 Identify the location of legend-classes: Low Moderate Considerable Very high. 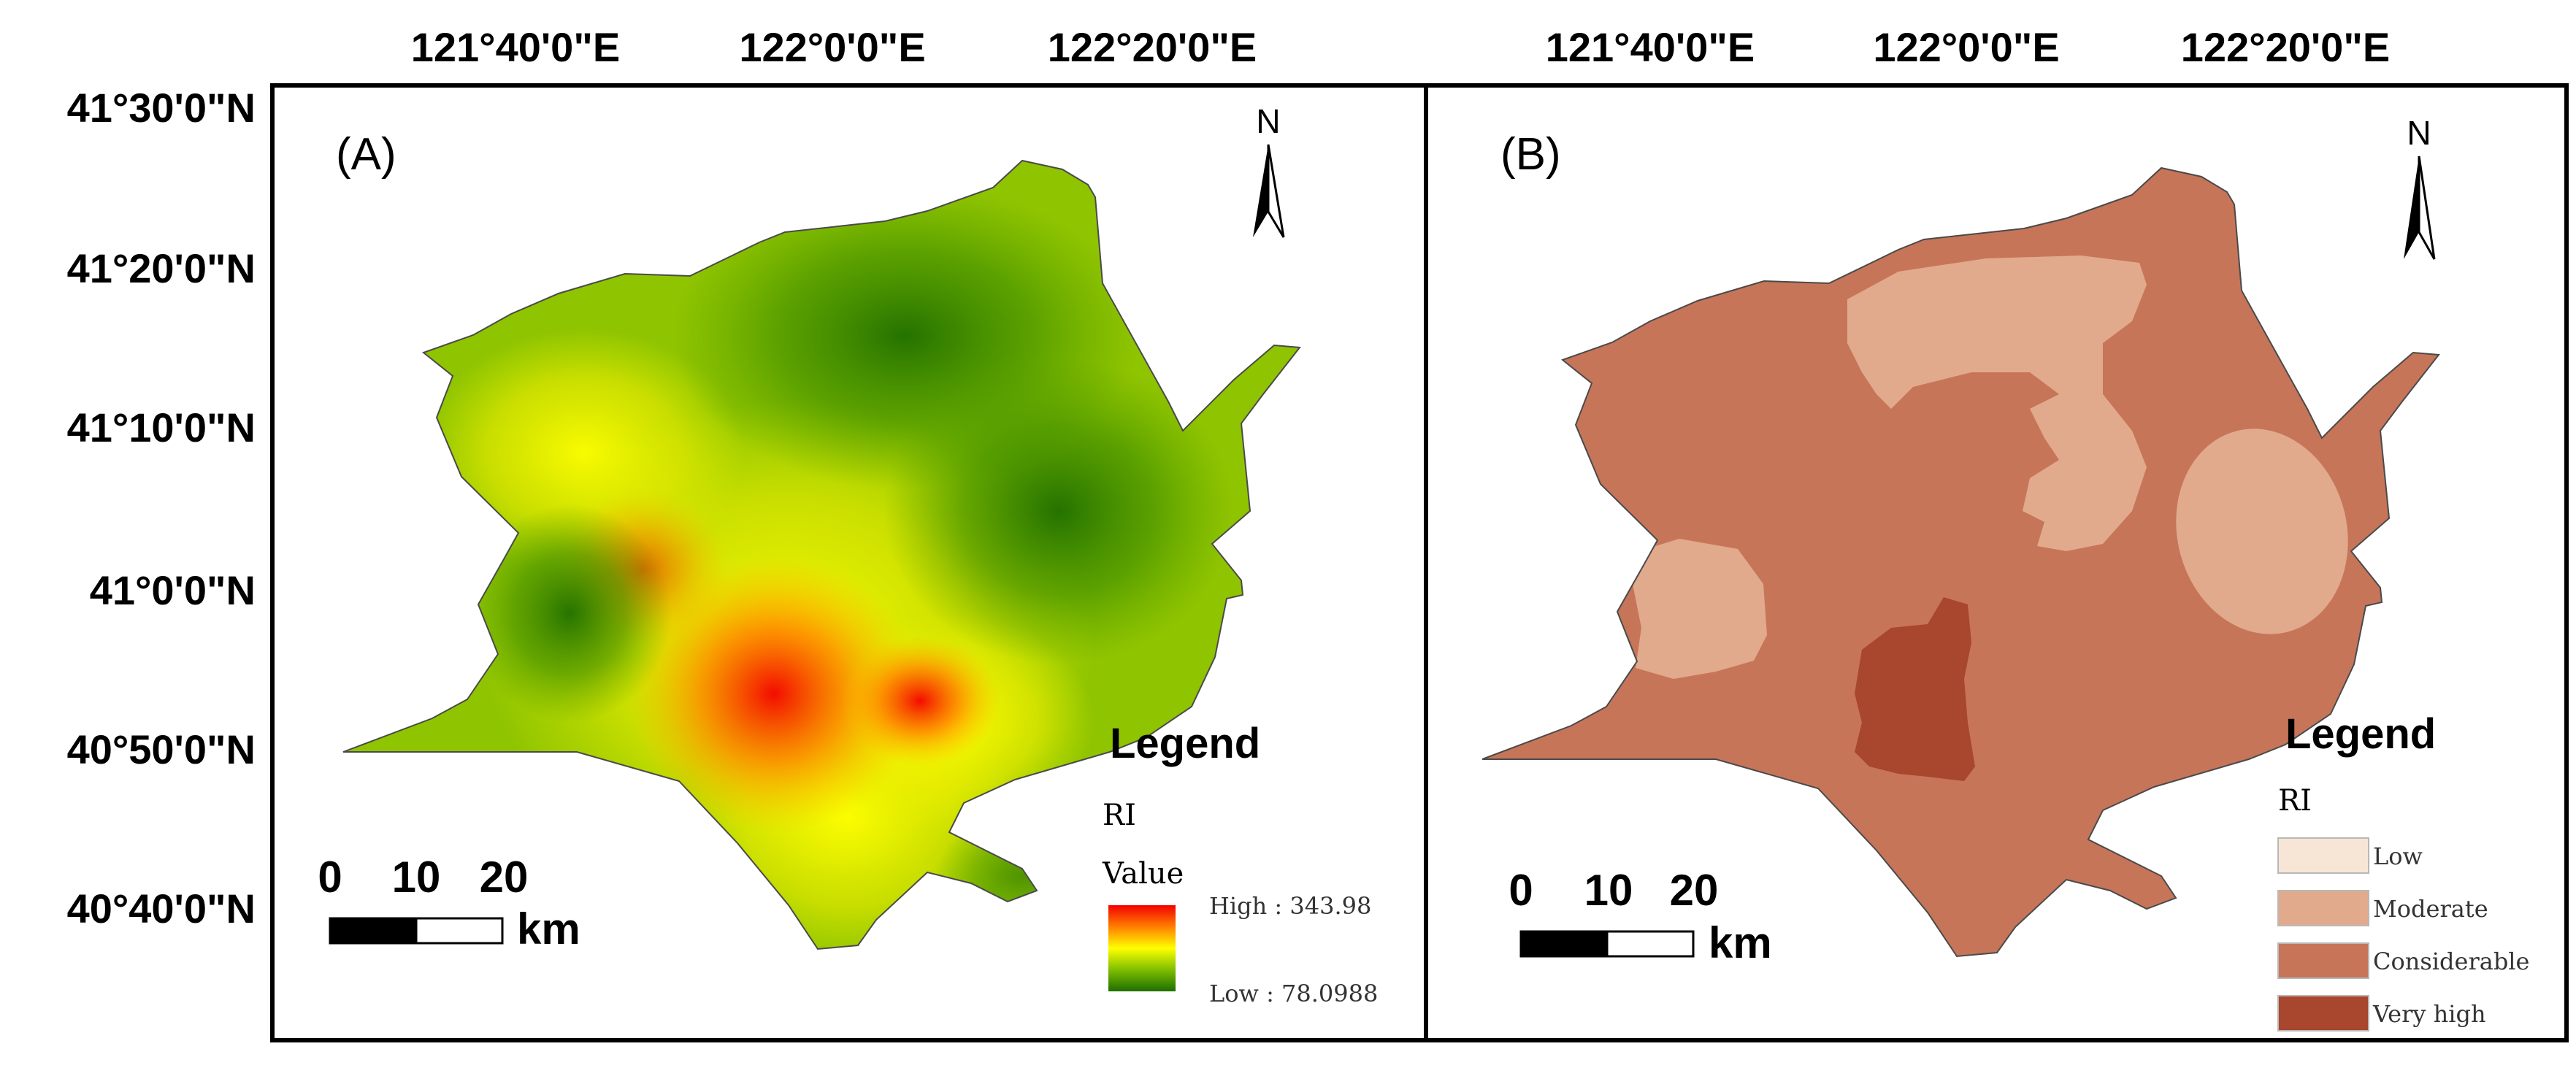
(2403, 934).